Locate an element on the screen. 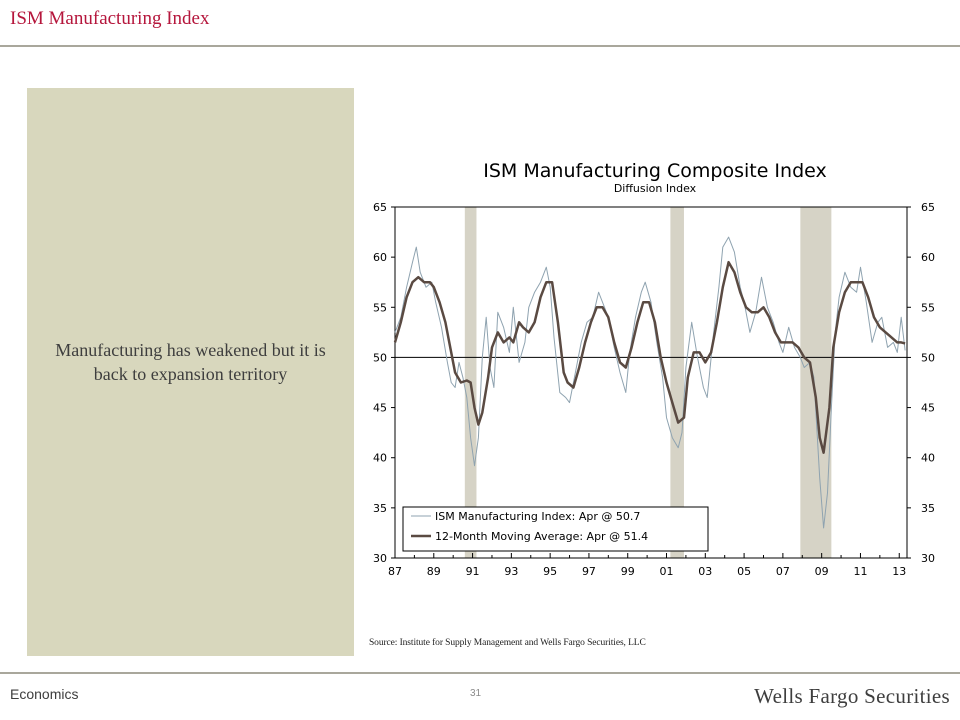 This screenshot has height=720, width=960. x-tick-label: 01 is located at coordinates (667, 571).